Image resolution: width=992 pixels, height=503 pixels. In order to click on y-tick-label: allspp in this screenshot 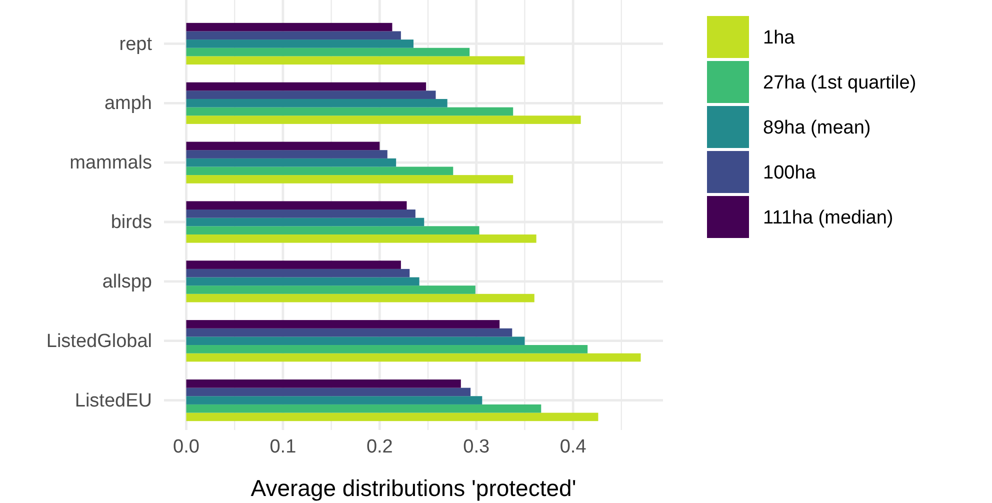, I will do `click(127, 282)`.